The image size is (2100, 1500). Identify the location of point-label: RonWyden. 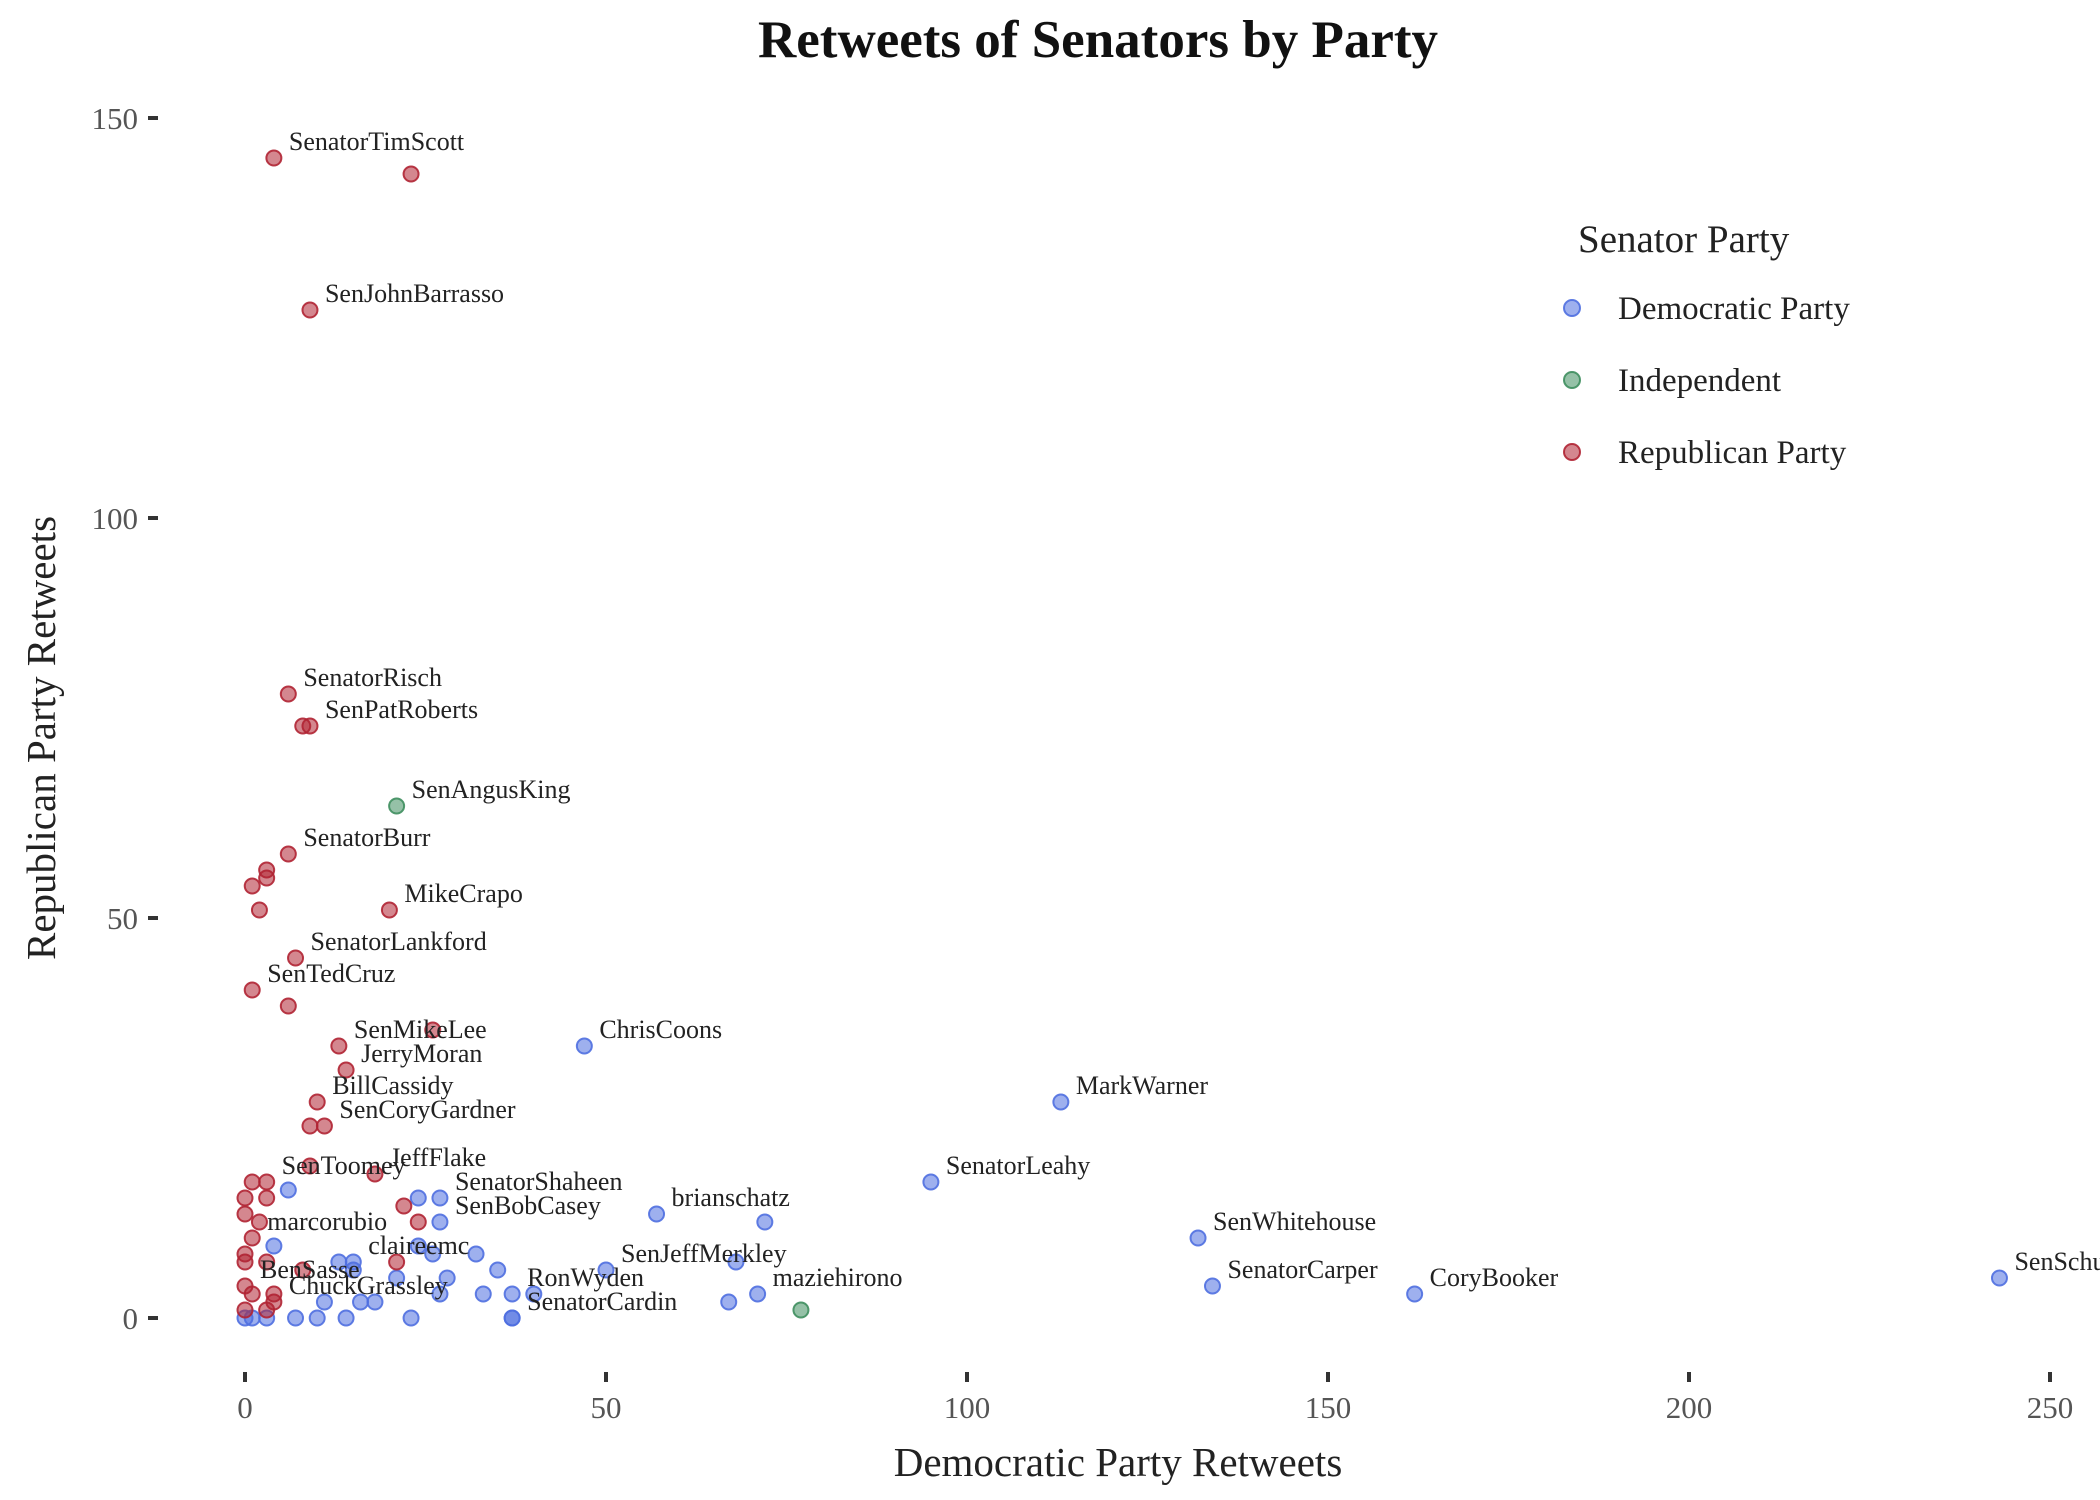
(585, 1277).